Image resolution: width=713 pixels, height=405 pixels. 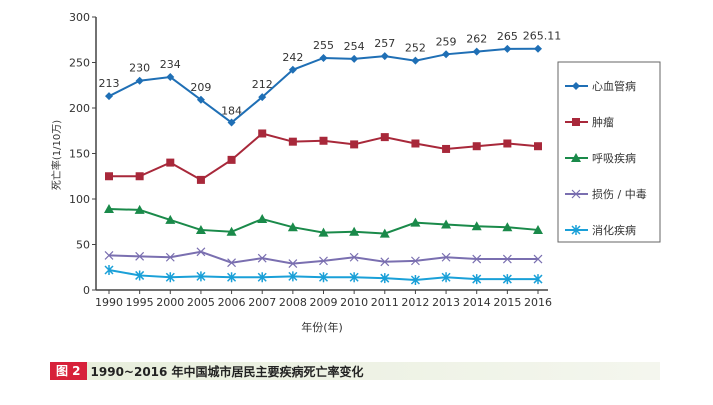 What do you see at coordinates (619, 194) in the screenshot?
I see `legend-label: 损伤 / 中毒` at bounding box center [619, 194].